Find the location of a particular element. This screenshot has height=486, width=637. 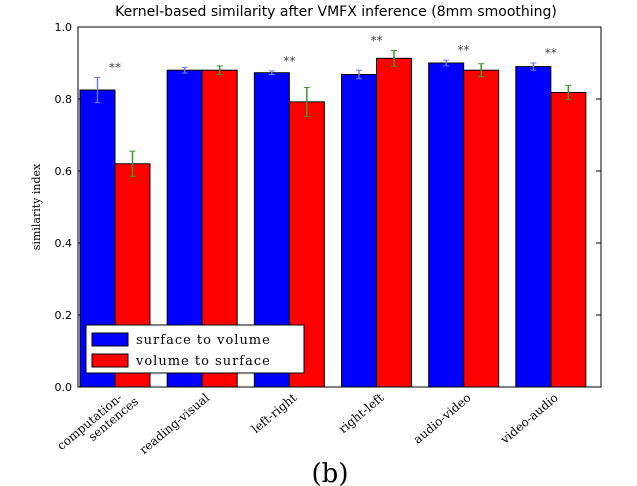

y-tick-label: 0.2 is located at coordinates (64, 315).